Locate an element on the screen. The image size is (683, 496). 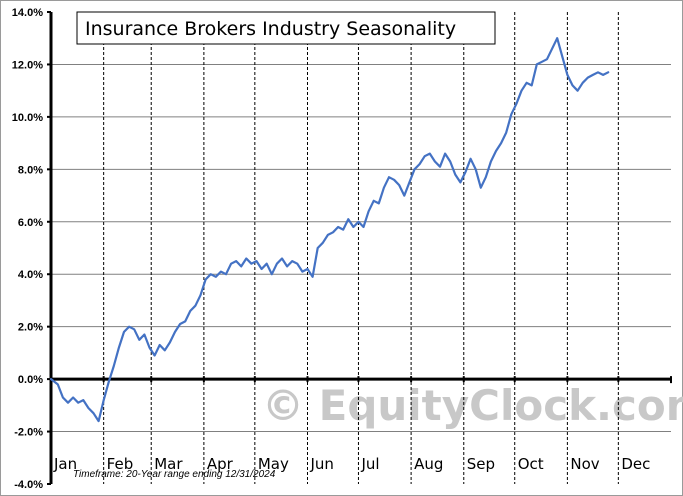
y-tick-label: 14.0% is located at coordinates (27, 13).